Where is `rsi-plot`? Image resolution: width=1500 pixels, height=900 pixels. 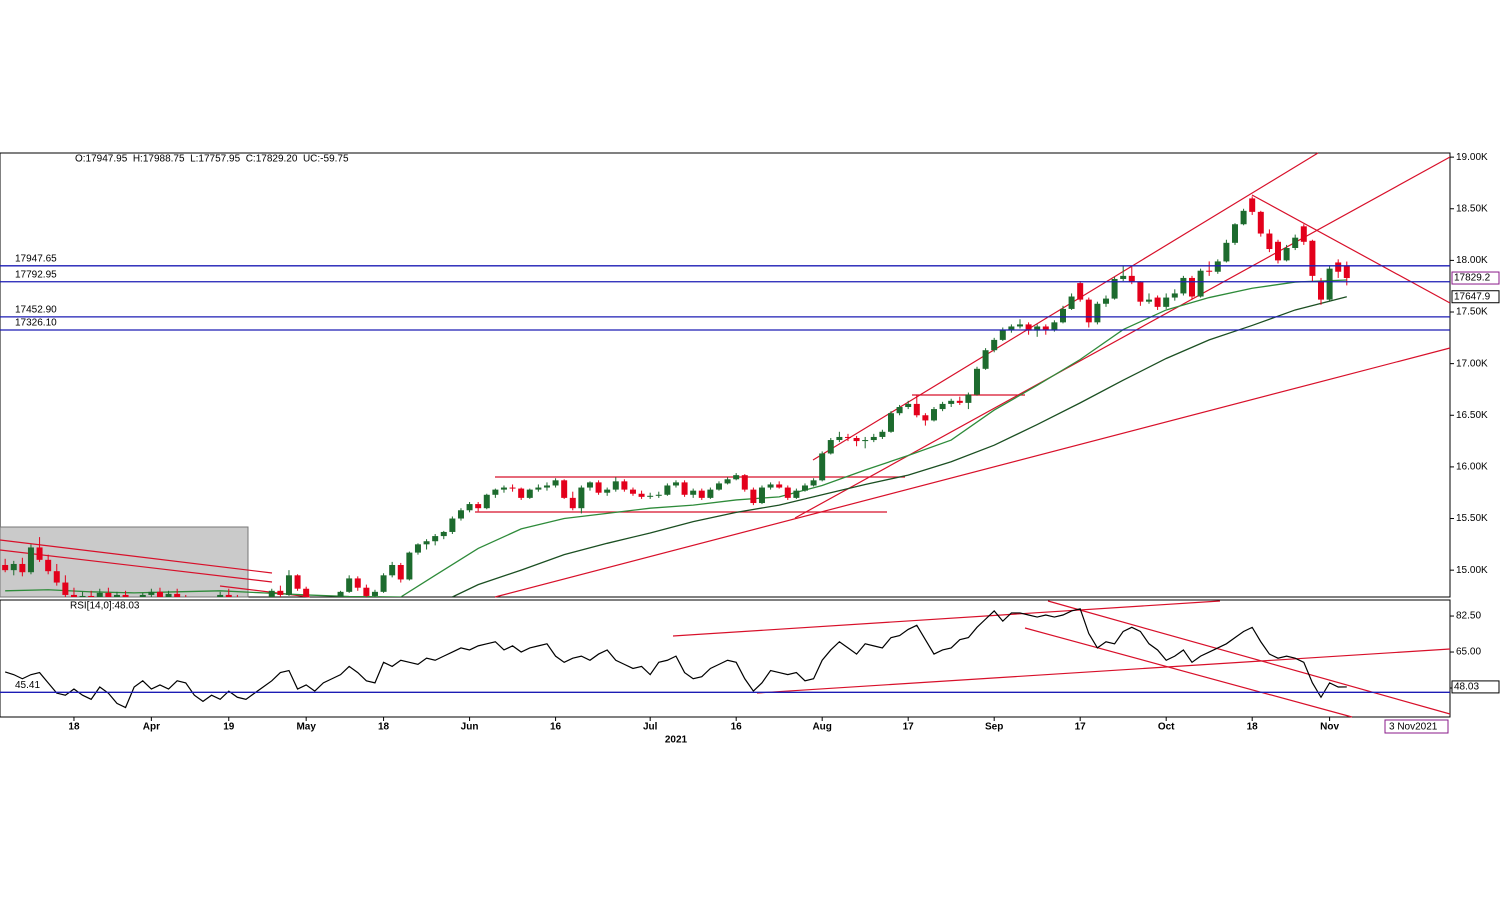
rsi-plot is located at coordinates (675, 658).